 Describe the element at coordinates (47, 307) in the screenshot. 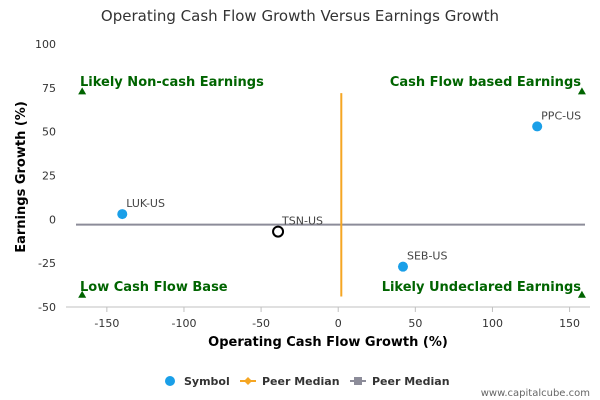

I see `y-tick-label: -50` at that location.